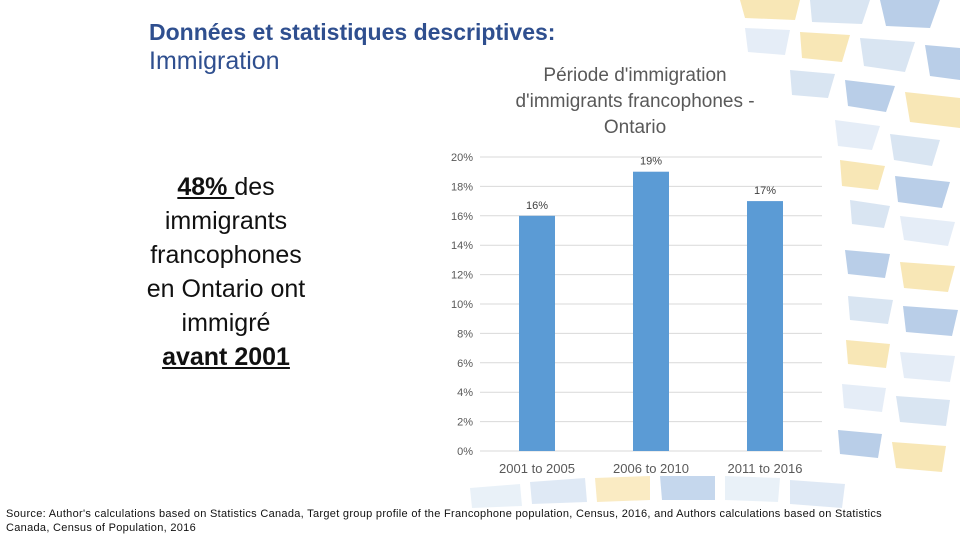 This screenshot has height=540, width=960. Describe the element at coordinates (850, 123) in the screenshot. I see `tile-pattern-top-right` at that location.